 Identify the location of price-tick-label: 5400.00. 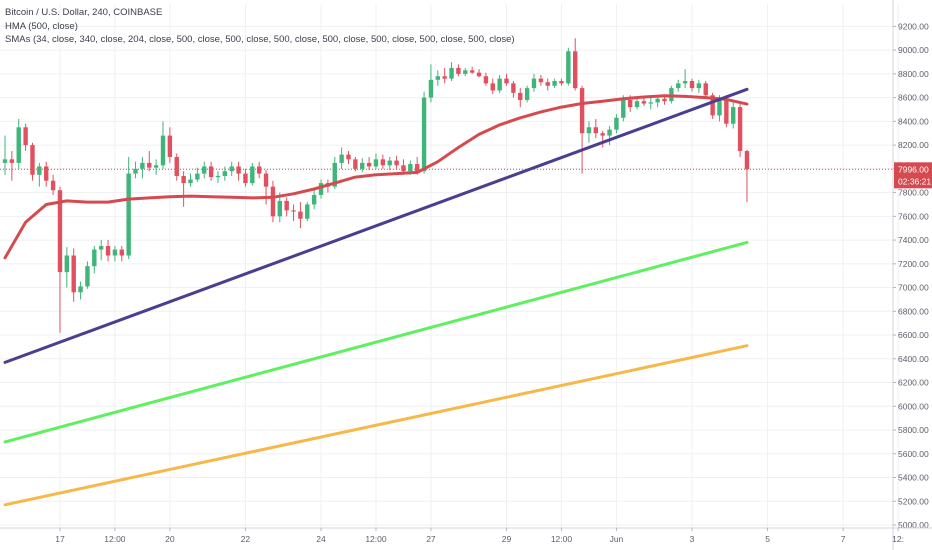
(913, 478).